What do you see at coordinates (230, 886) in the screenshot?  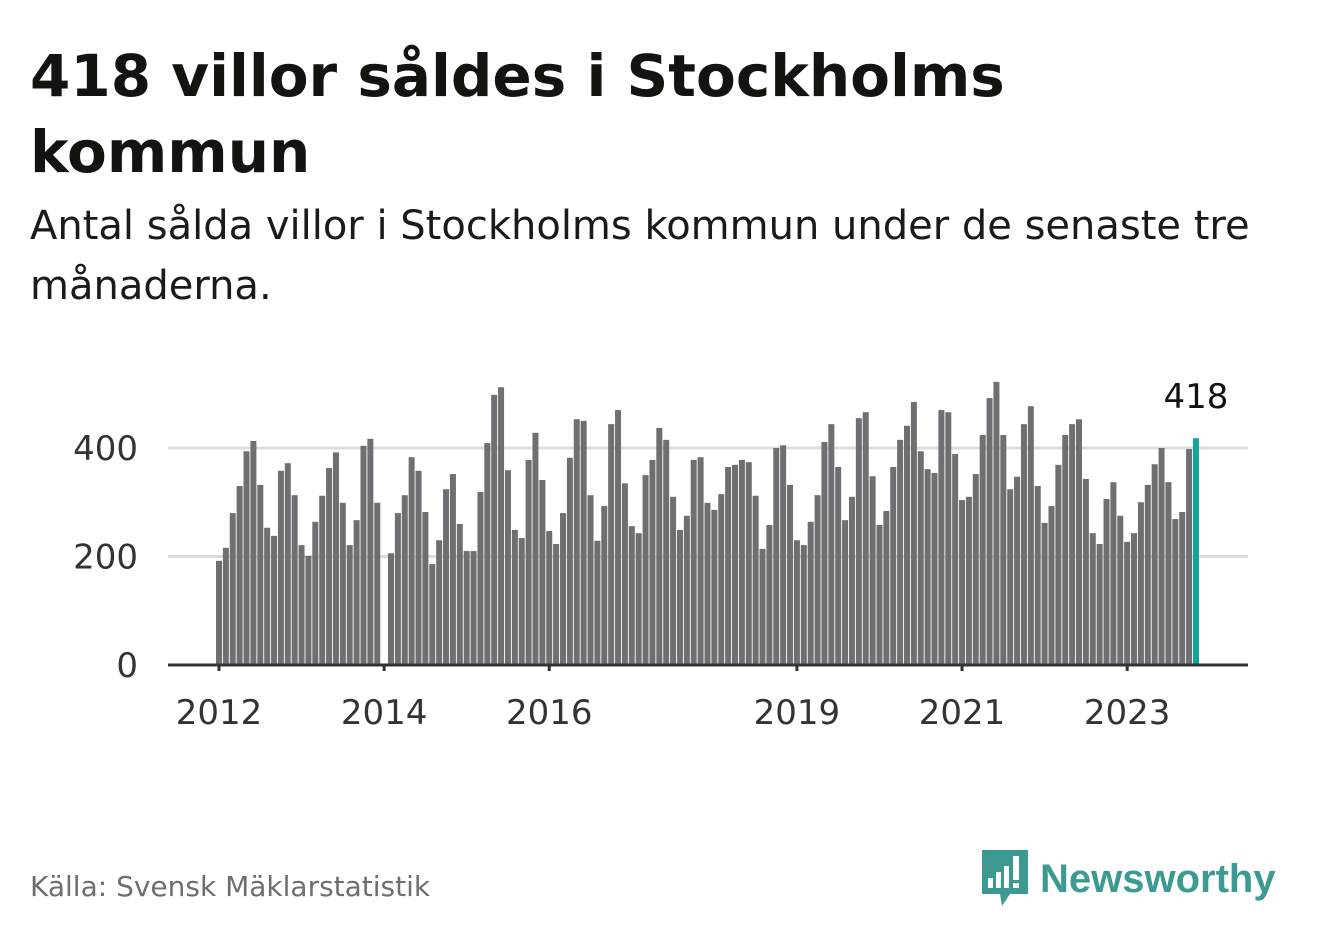 I see `source-note: Källa: Svensk Mäklarstatistik` at bounding box center [230, 886].